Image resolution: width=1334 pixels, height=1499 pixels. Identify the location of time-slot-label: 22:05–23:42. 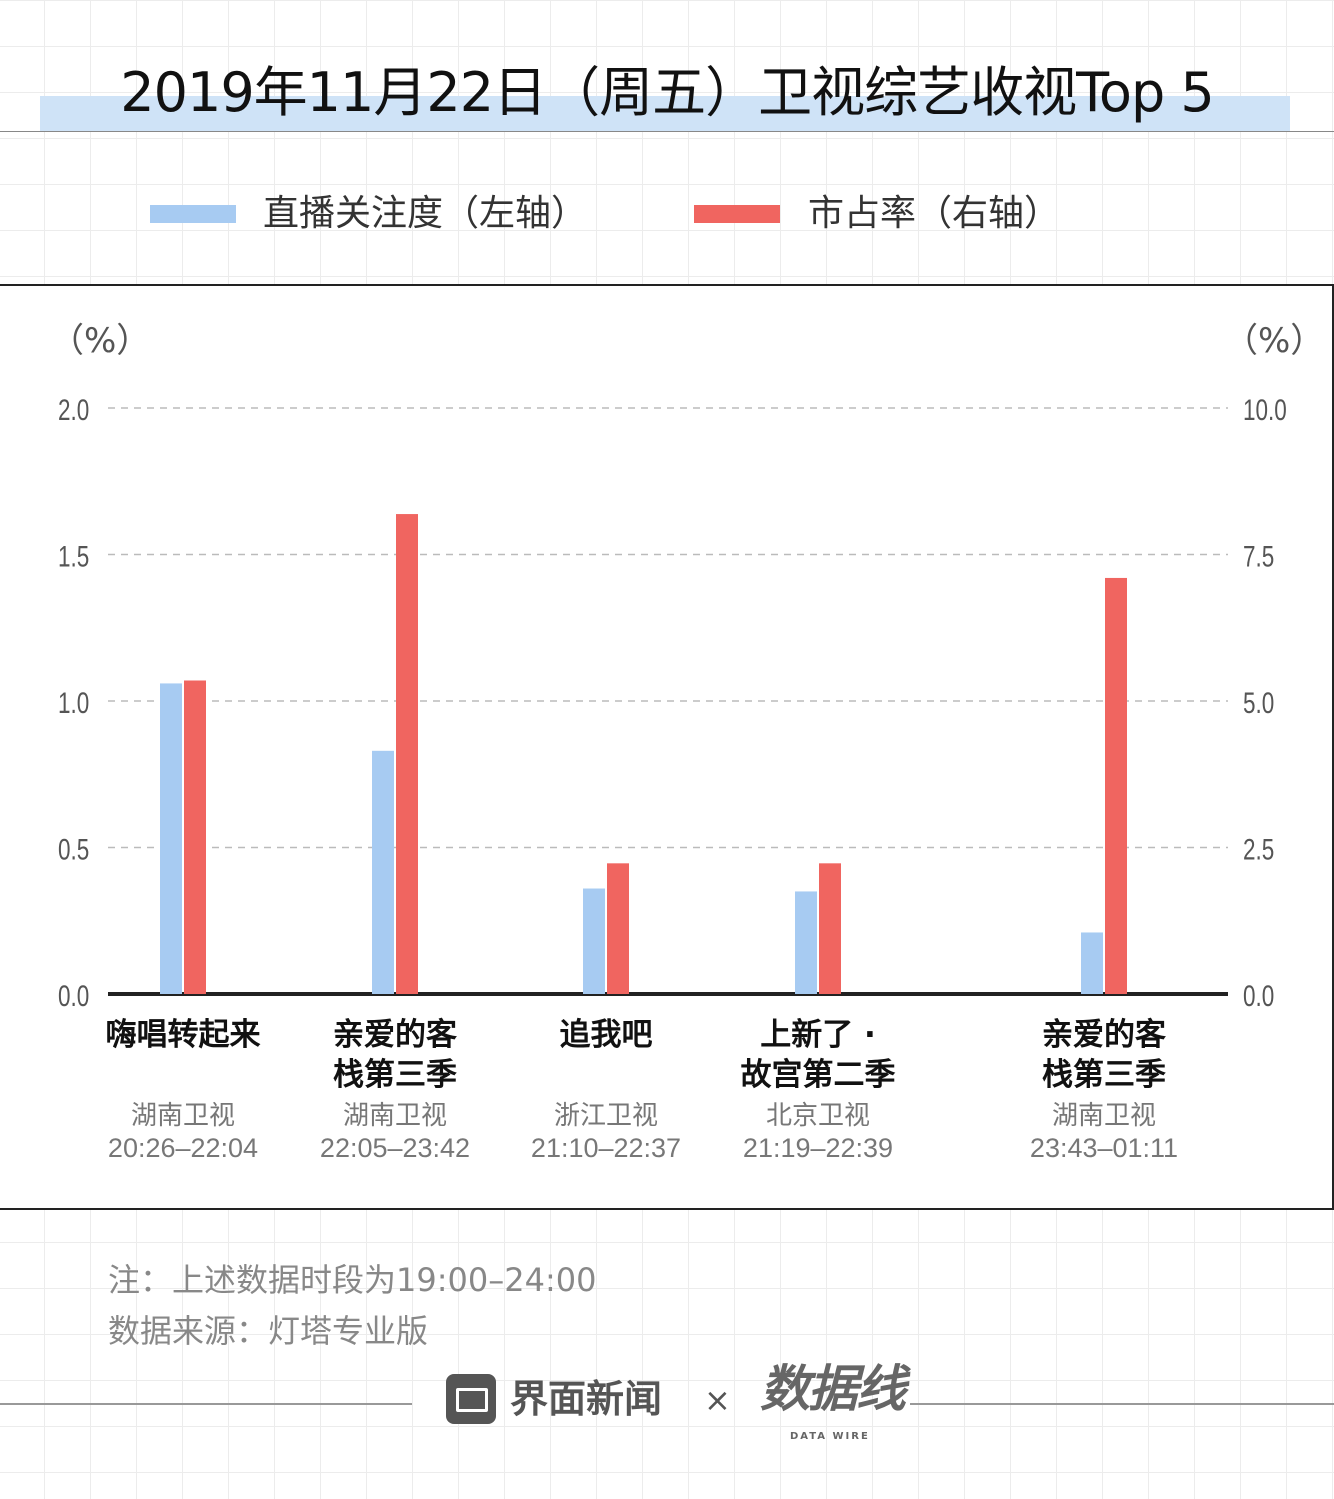
(395, 1148).